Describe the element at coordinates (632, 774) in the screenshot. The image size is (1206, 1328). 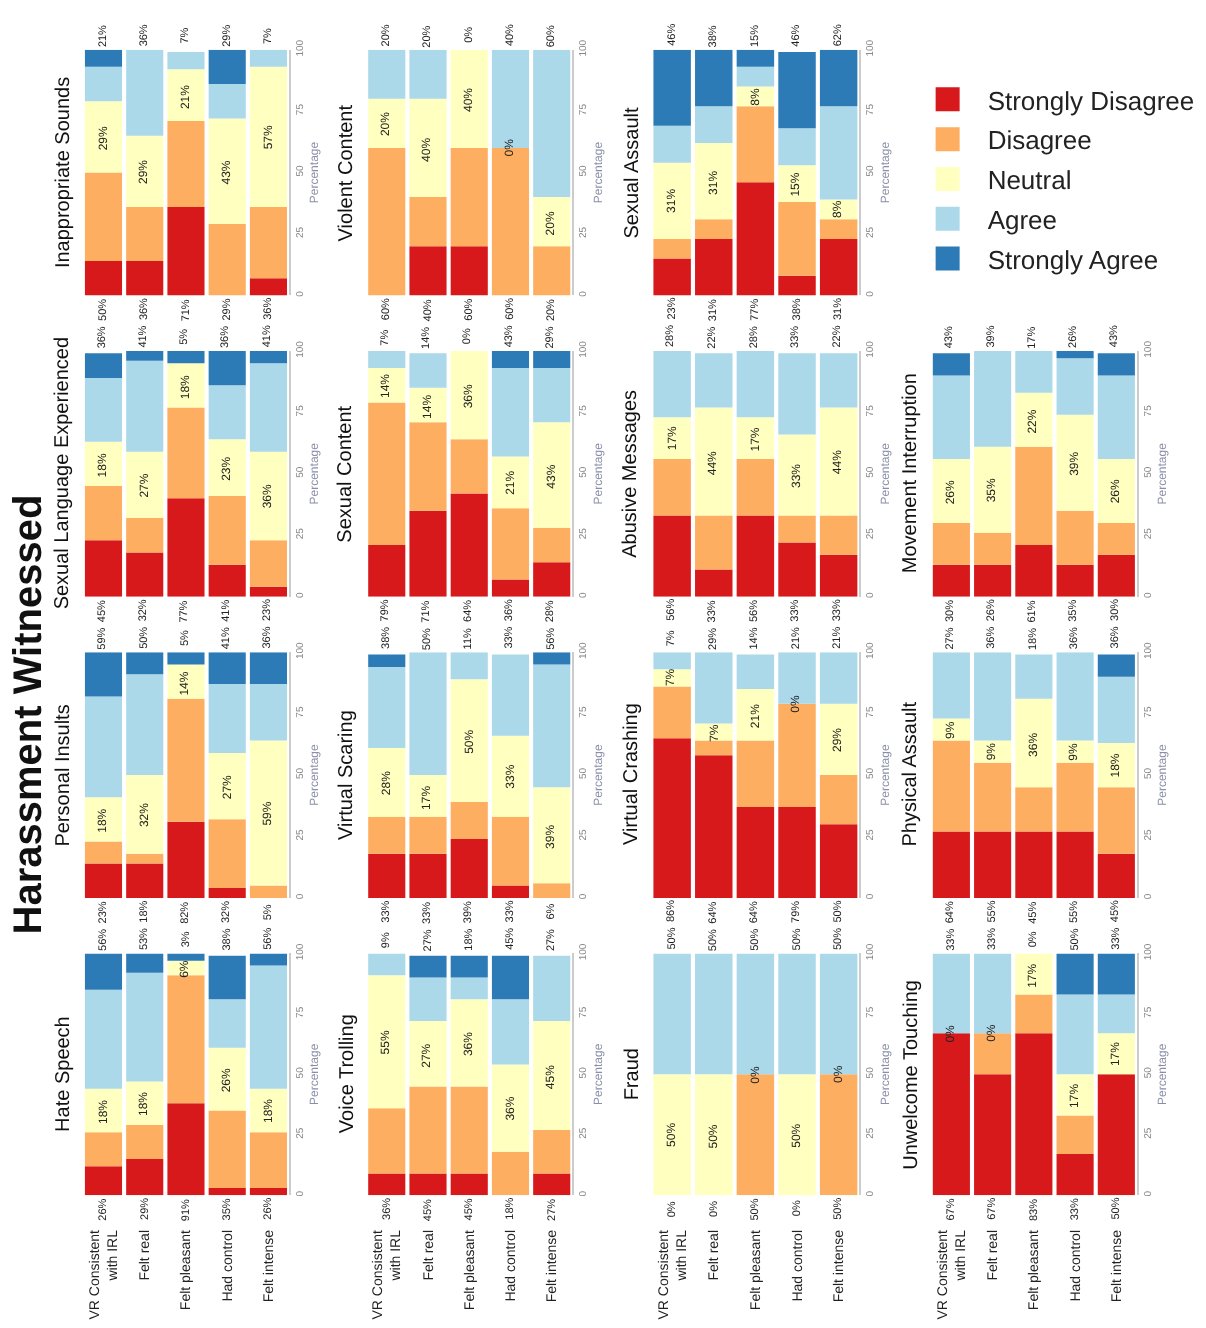
I see `text: Virtual Crashing` at that location.